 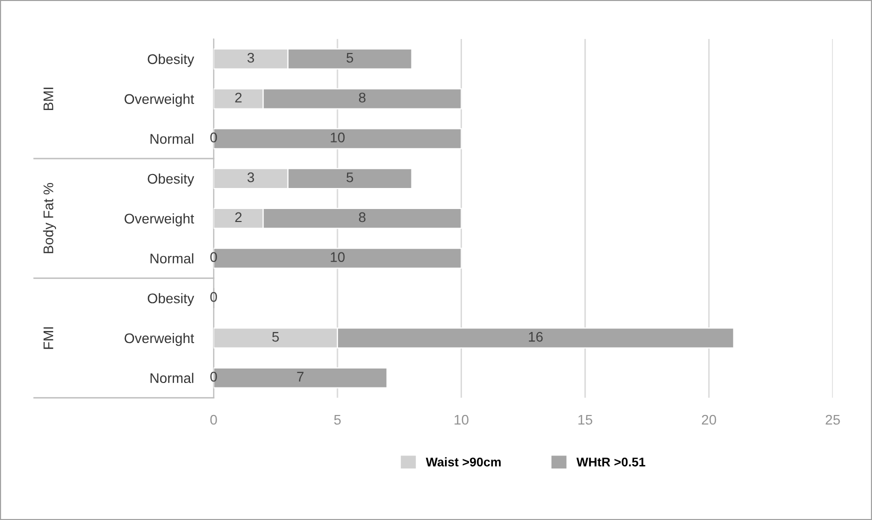 I want to click on legend-label: Waist >90cm, so click(x=463, y=461).